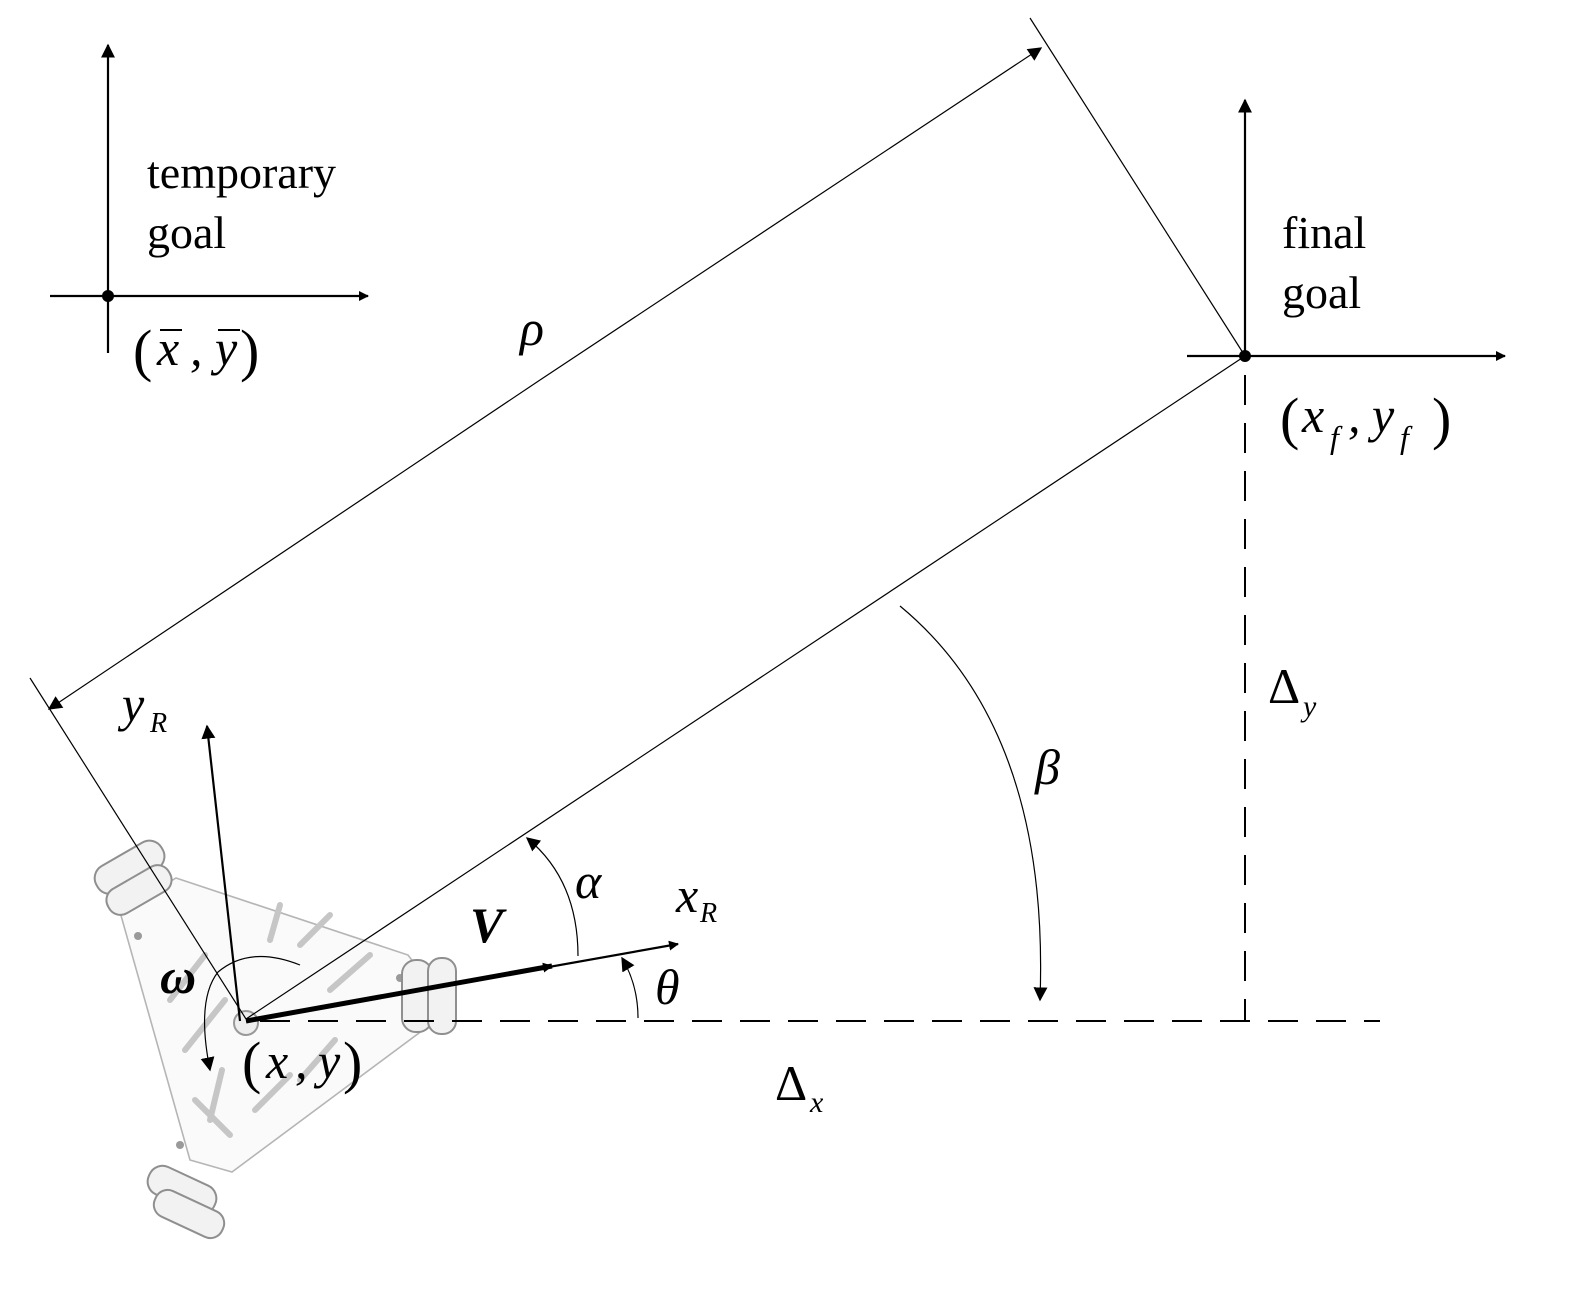 This screenshot has width=1586, height=1300. I want to click on wheel-bottom, so click(186, 1202).